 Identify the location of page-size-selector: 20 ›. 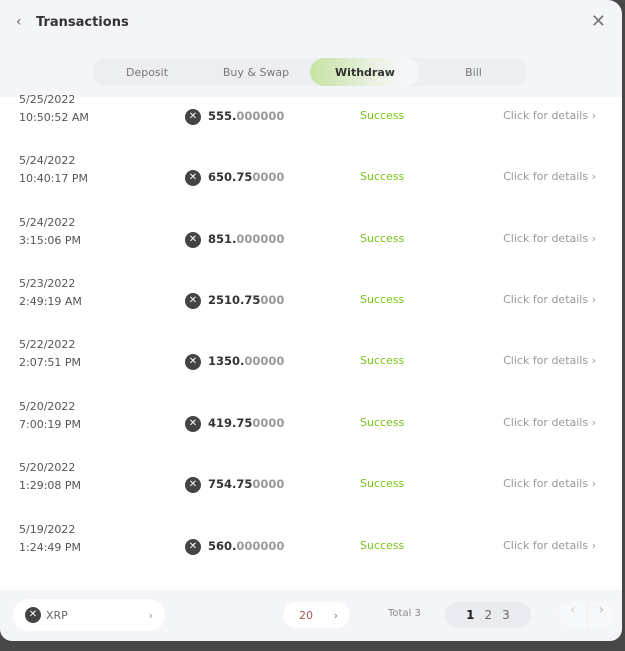
(316, 615).